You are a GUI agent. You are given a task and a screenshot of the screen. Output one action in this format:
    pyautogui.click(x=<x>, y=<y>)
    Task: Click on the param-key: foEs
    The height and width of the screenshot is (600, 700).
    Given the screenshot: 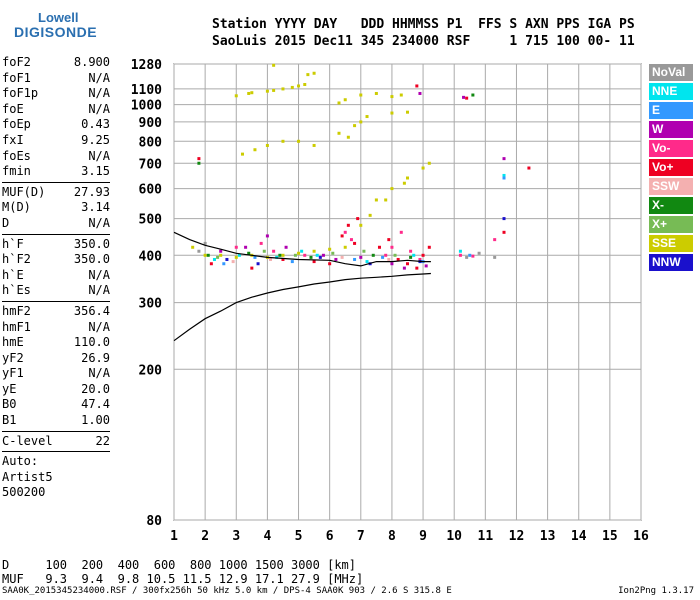 What is the action you would take?
    pyautogui.click(x=16, y=155)
    